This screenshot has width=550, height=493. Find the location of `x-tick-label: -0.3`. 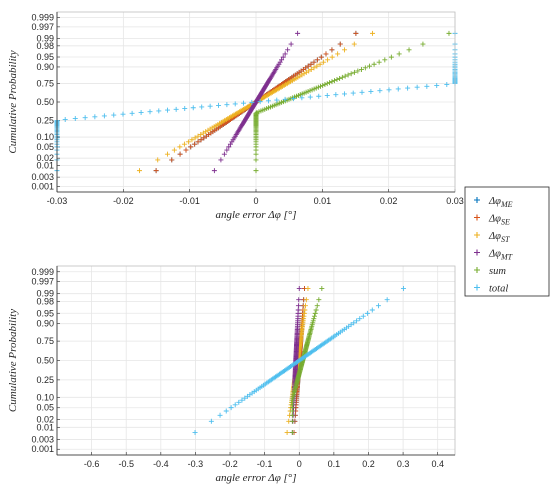

x-tick-label: -0.3 is located at coordinates (196, 464).